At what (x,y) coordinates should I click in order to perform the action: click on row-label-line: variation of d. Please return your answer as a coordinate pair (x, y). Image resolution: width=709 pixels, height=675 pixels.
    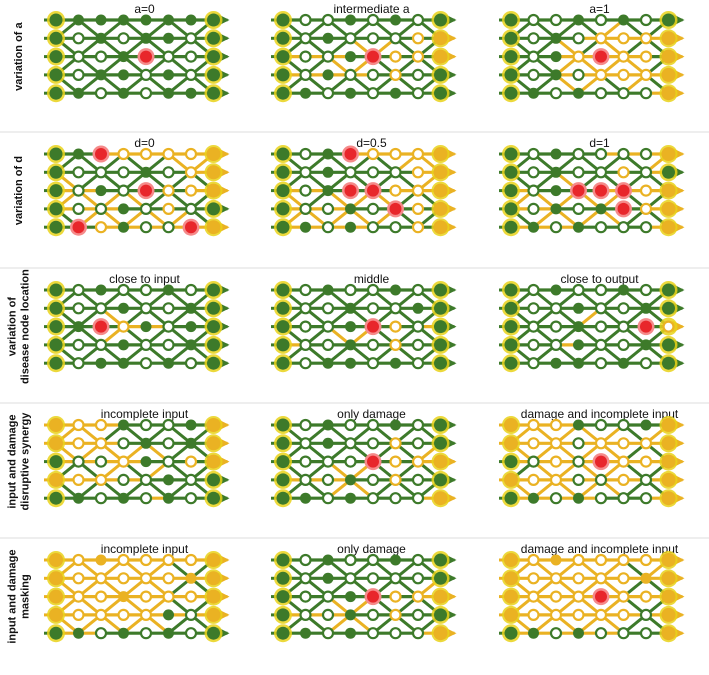
    Looking at the image, I should click on (19, 190).